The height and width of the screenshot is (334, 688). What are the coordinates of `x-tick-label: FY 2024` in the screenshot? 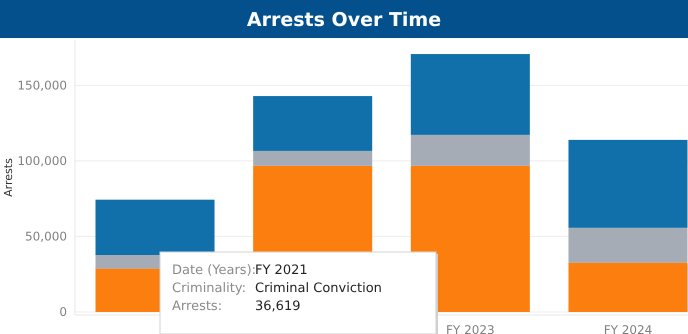 It's located at (628, 328).